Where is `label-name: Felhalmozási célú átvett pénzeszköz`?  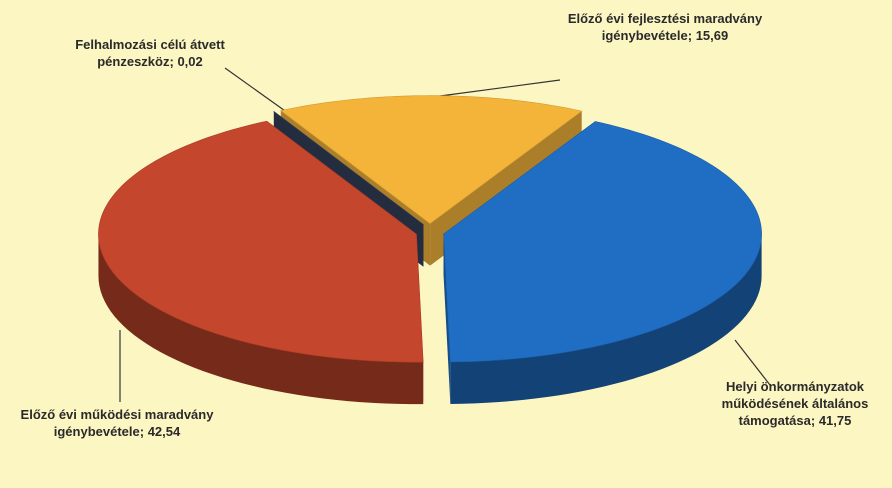
label-name: Felhalmozási célú átvett pénzeszköz is located at coordinates (150, 53).